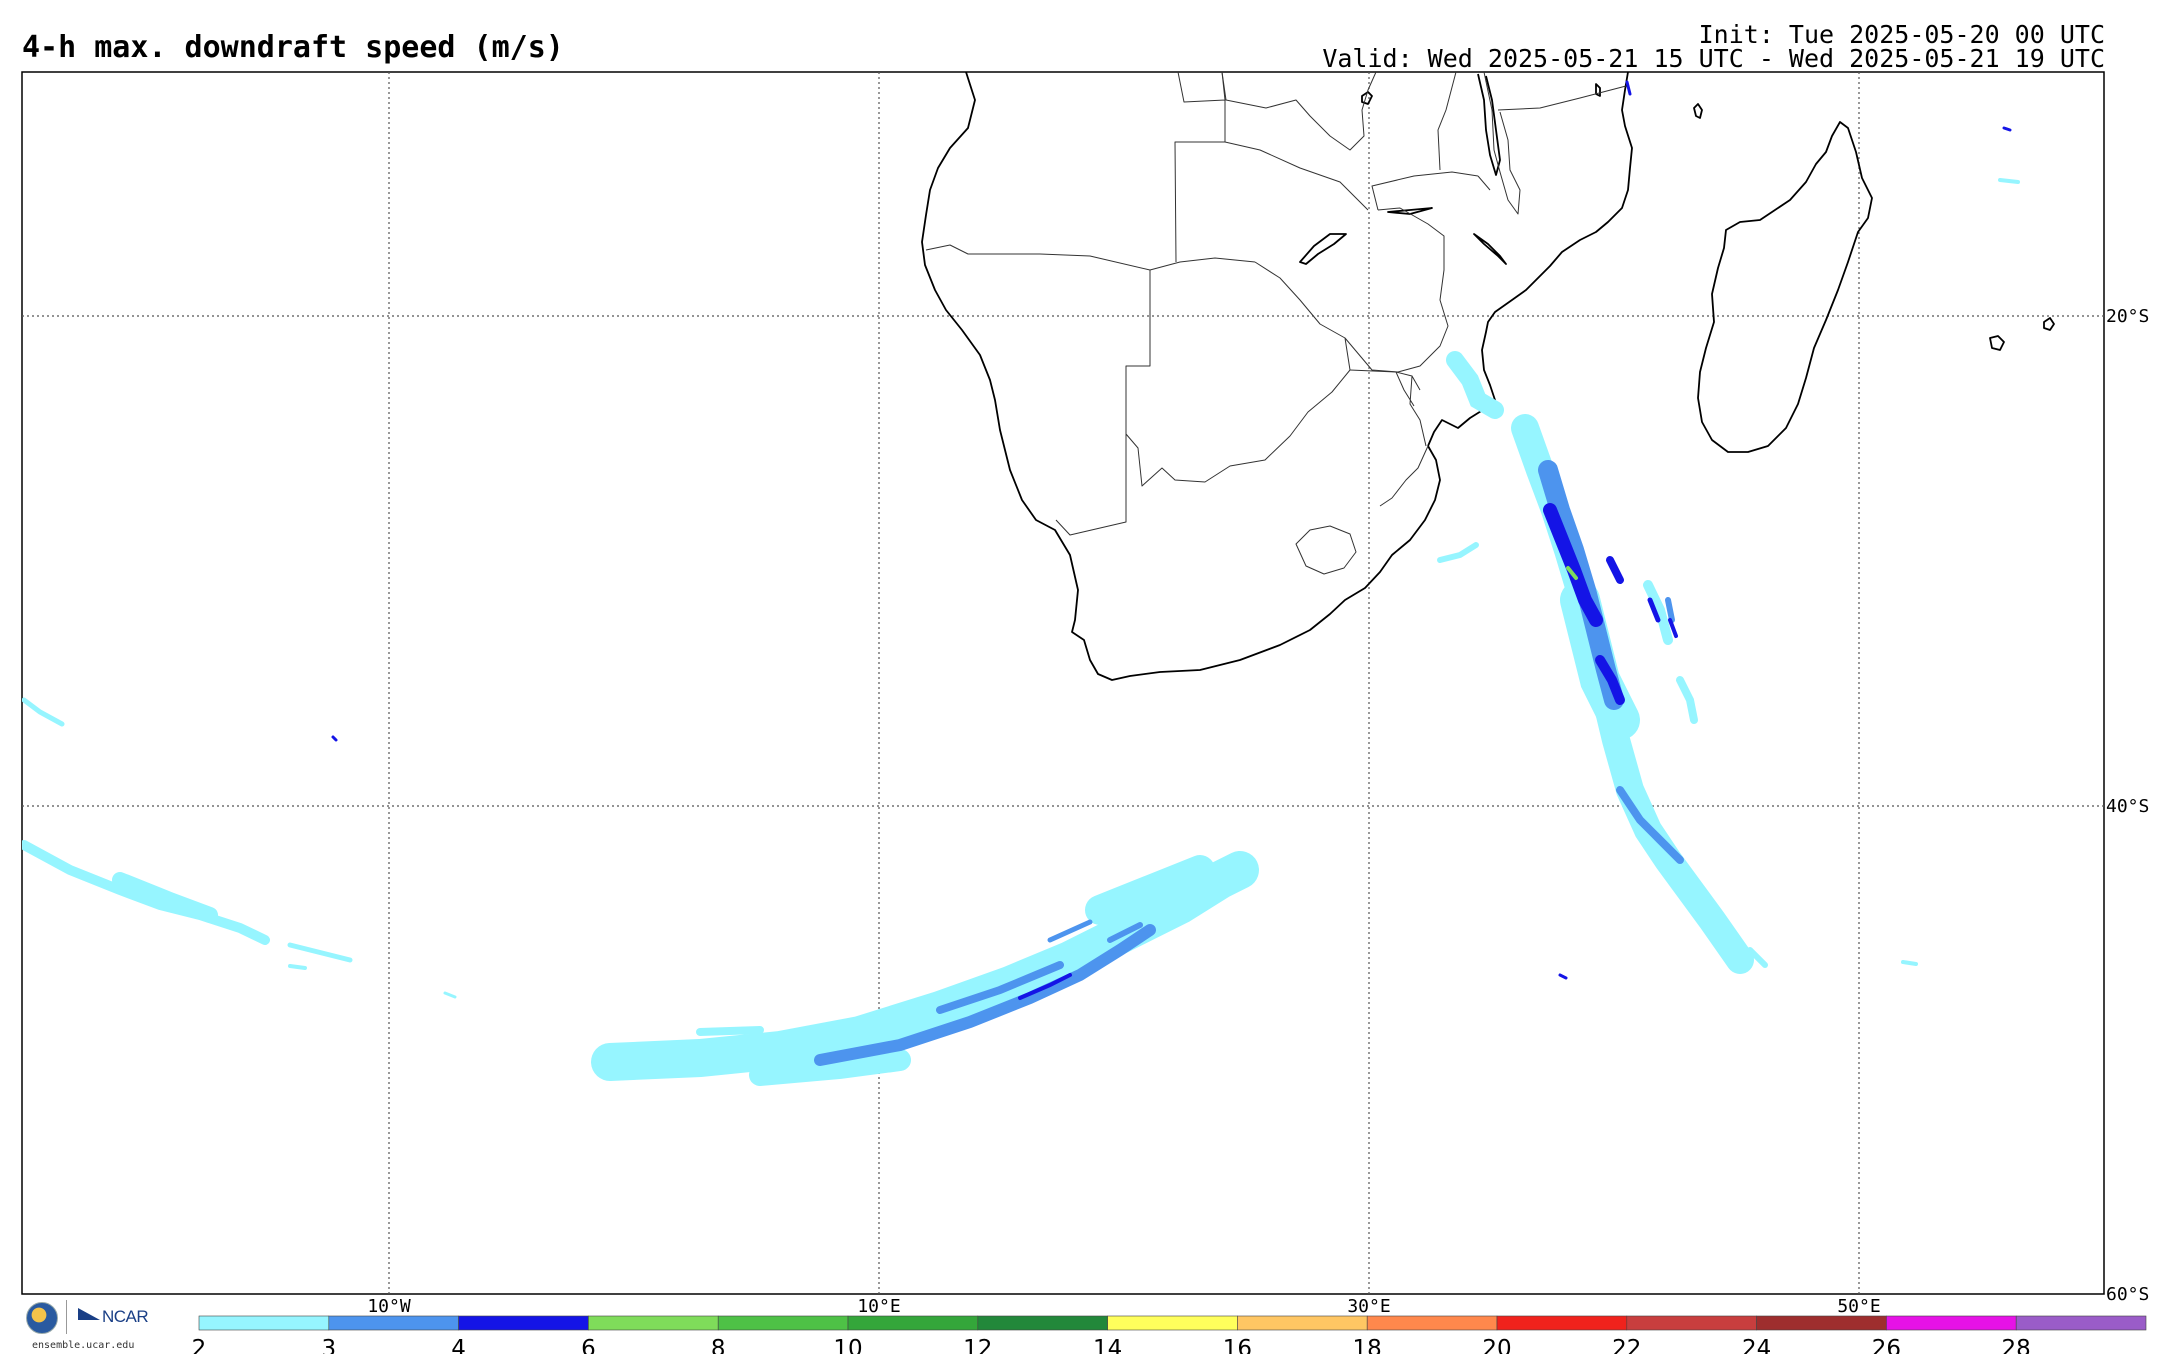  Describe the element at coordinates (1886, 1345) in the screenshot. I see `legend-tick-label: 26` at that location.